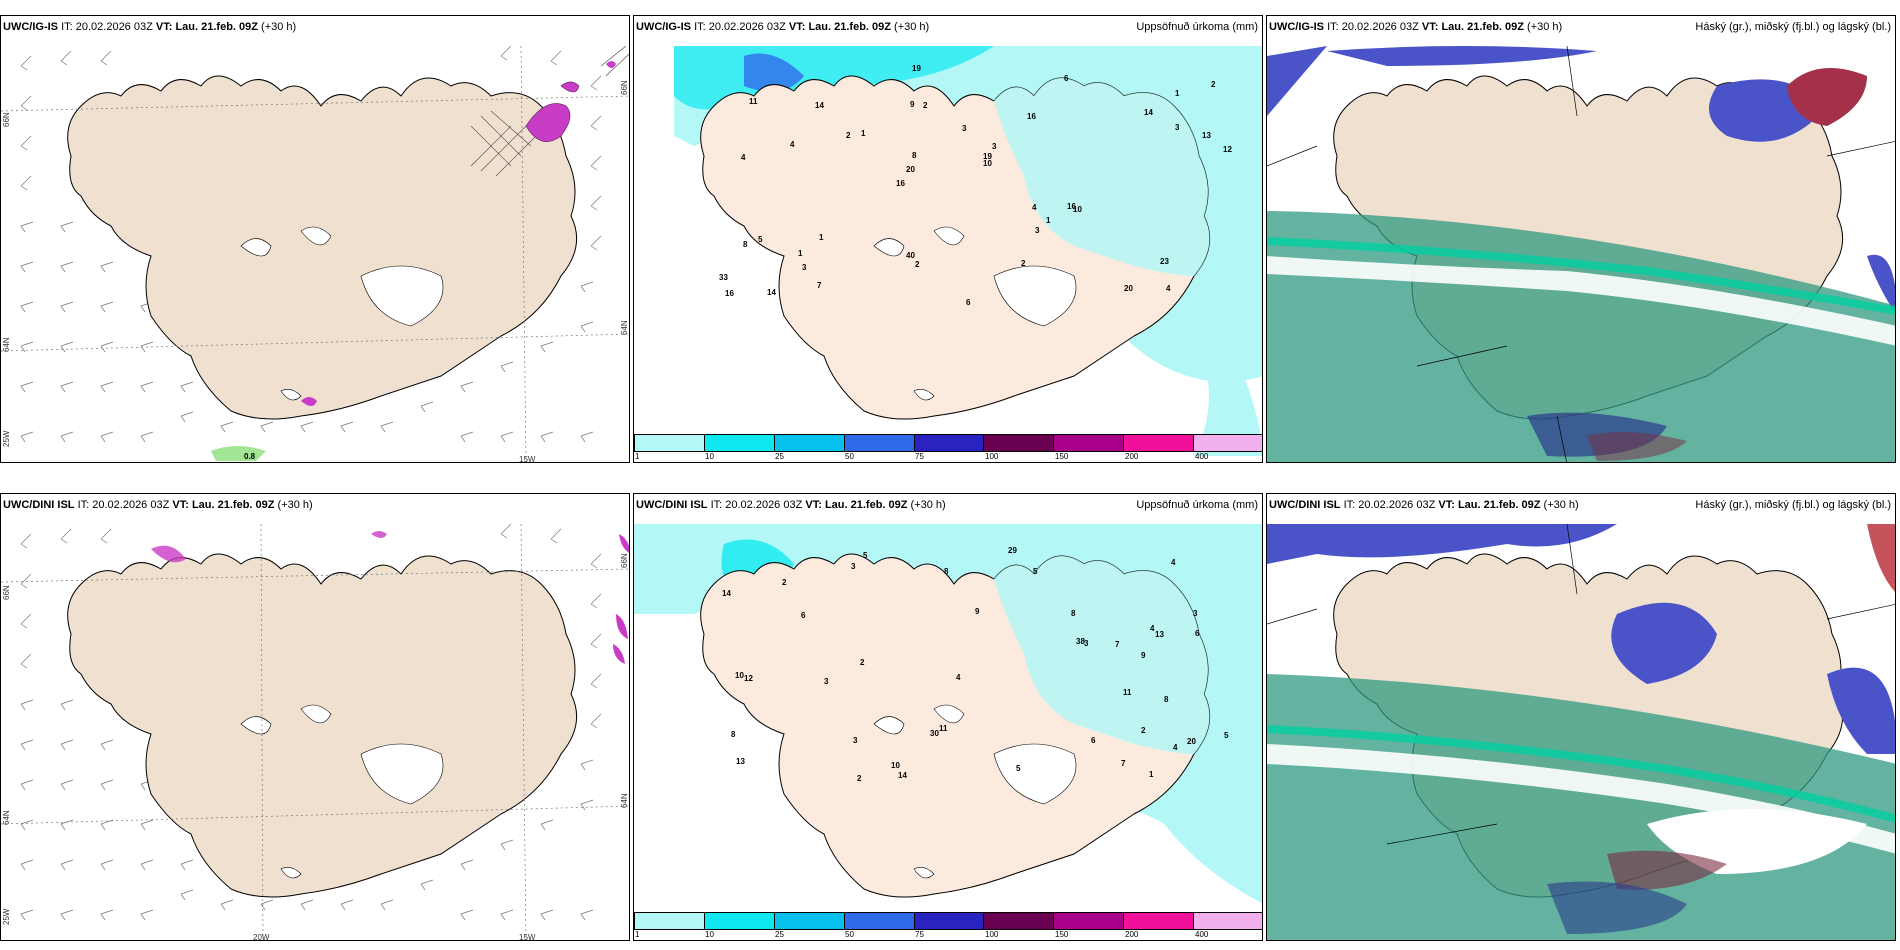 The height and width of the screenshot is (950, 1900). I want to click on precip-value: 7, so click(1117, 644).